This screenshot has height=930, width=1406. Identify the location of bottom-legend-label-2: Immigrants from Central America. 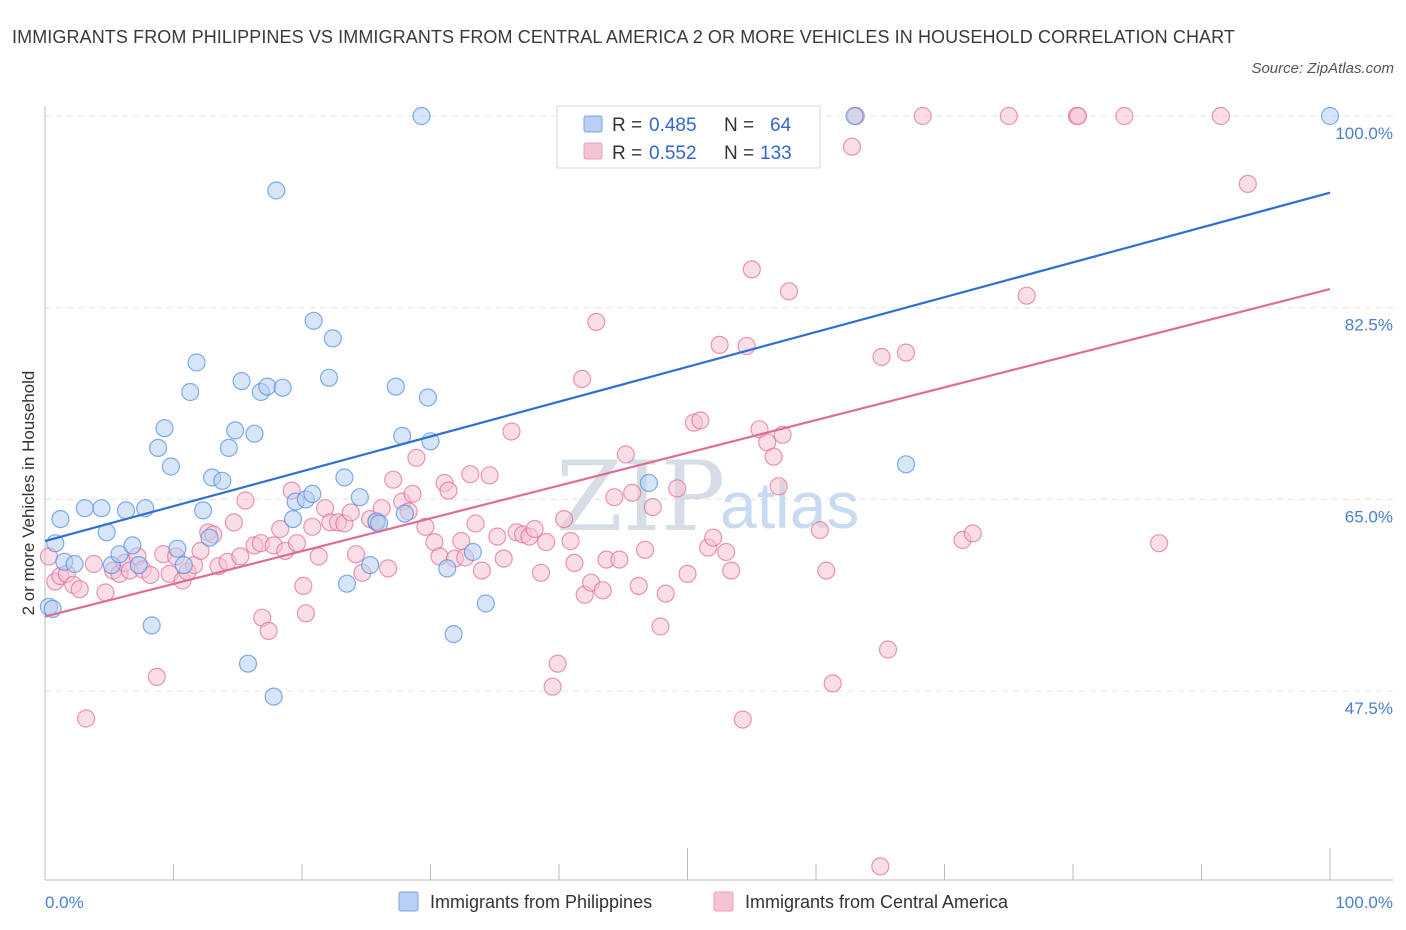
(877, 902).